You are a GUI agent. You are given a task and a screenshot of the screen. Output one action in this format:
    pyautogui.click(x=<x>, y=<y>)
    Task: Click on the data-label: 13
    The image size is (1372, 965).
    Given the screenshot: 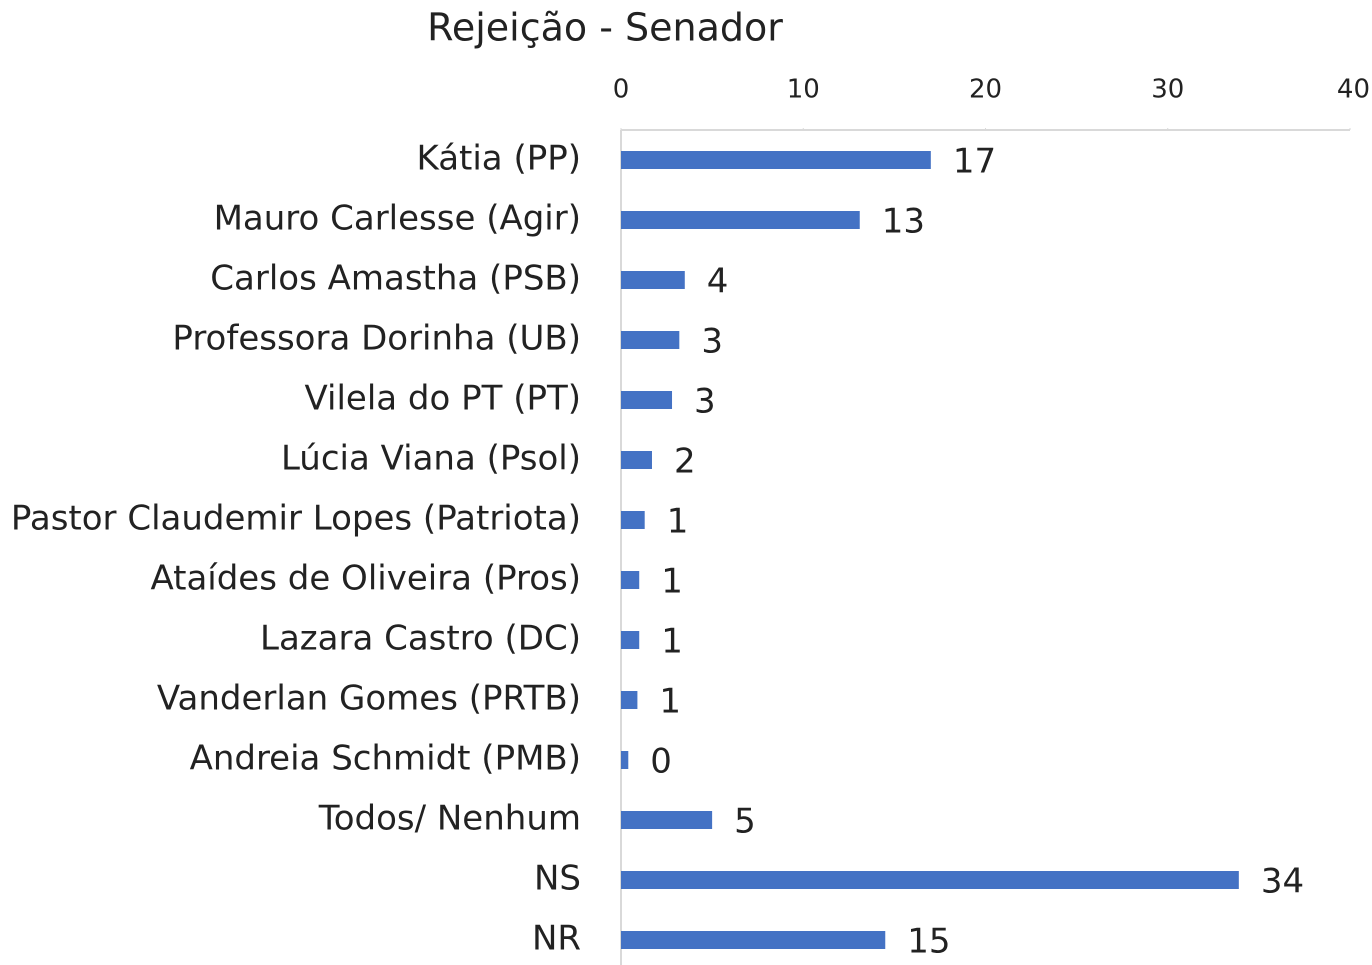 What is the action you would take?
    pyautogui.click(x=903, y=222)
    